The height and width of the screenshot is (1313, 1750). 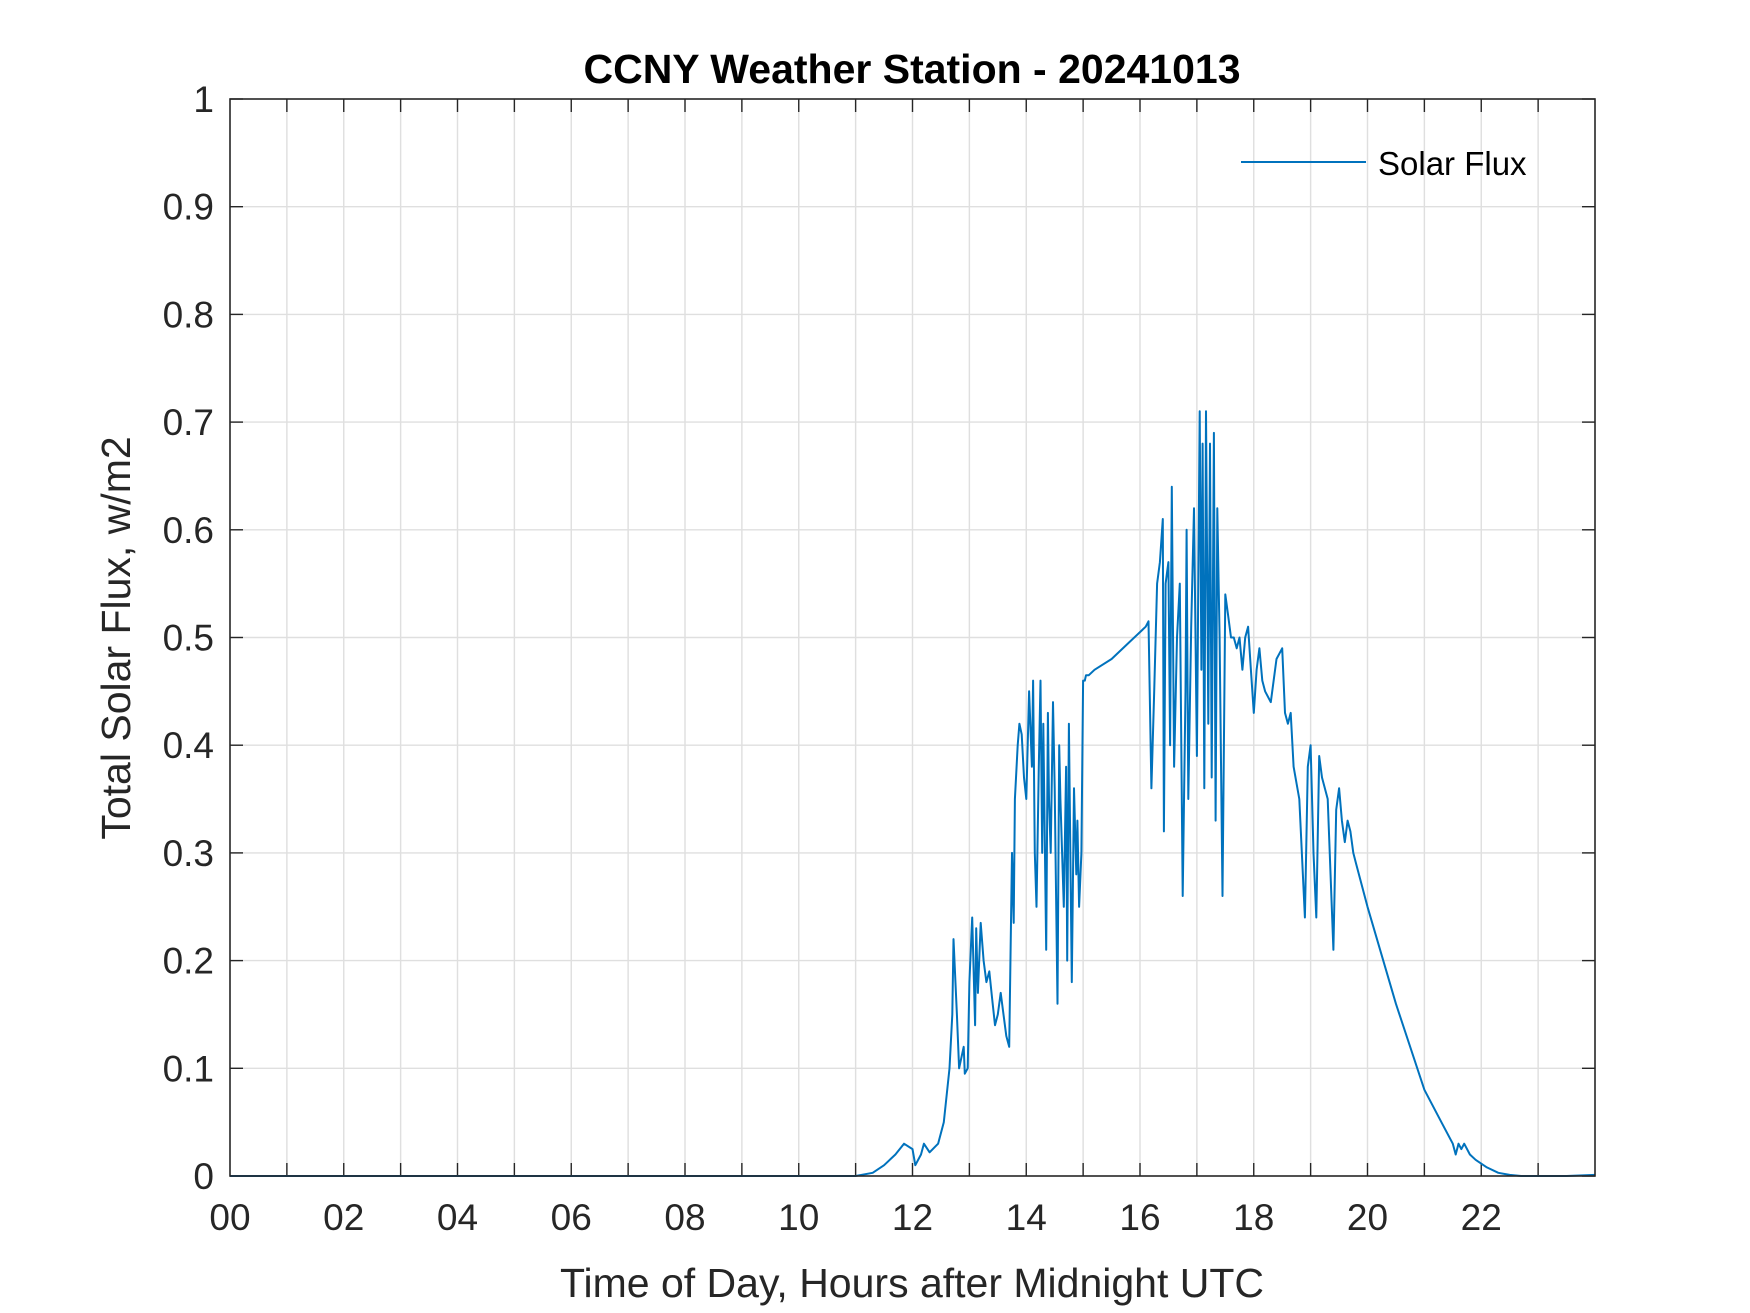 What do you see at coordinates (229, 1217) in the screenshot?
I see `x-tick-label: 00` at bounding box center [229, 1217].